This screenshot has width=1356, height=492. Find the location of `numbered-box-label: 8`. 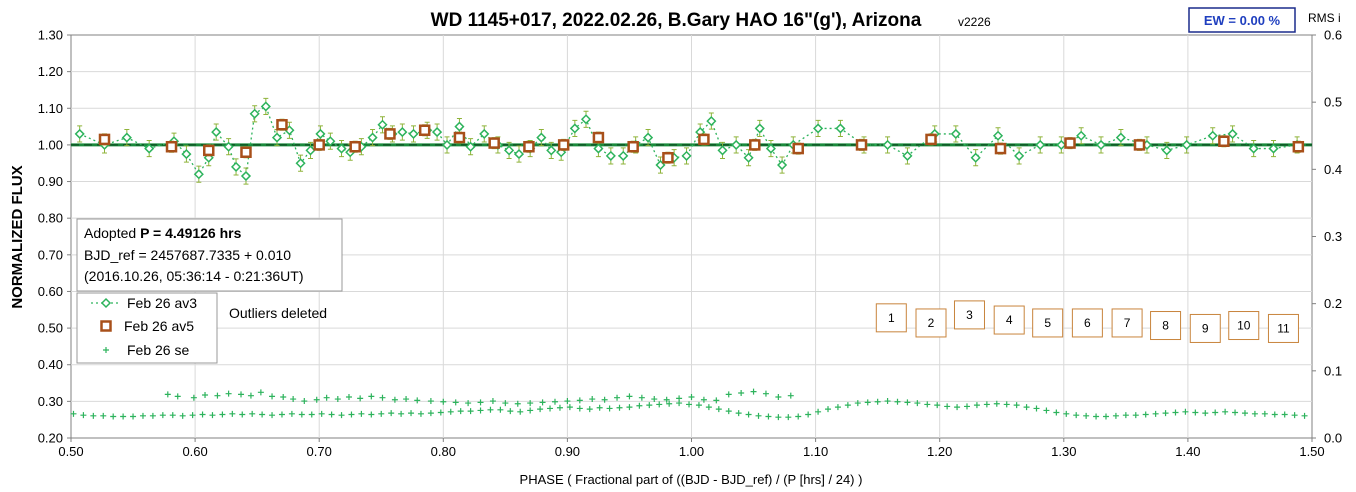

numbered-box-label: 8 is located at coordinates (1165, 326).